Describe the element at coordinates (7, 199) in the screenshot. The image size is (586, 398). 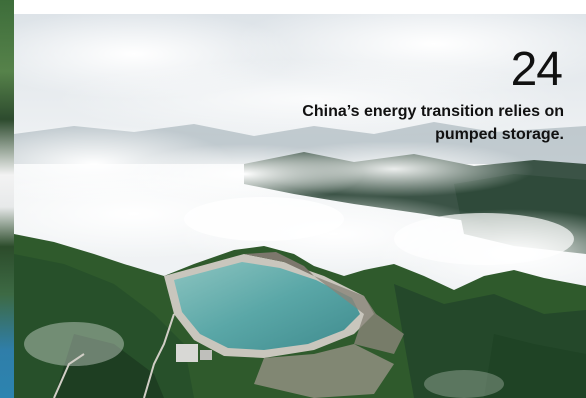
I see `previous-slide-edge` at that location.